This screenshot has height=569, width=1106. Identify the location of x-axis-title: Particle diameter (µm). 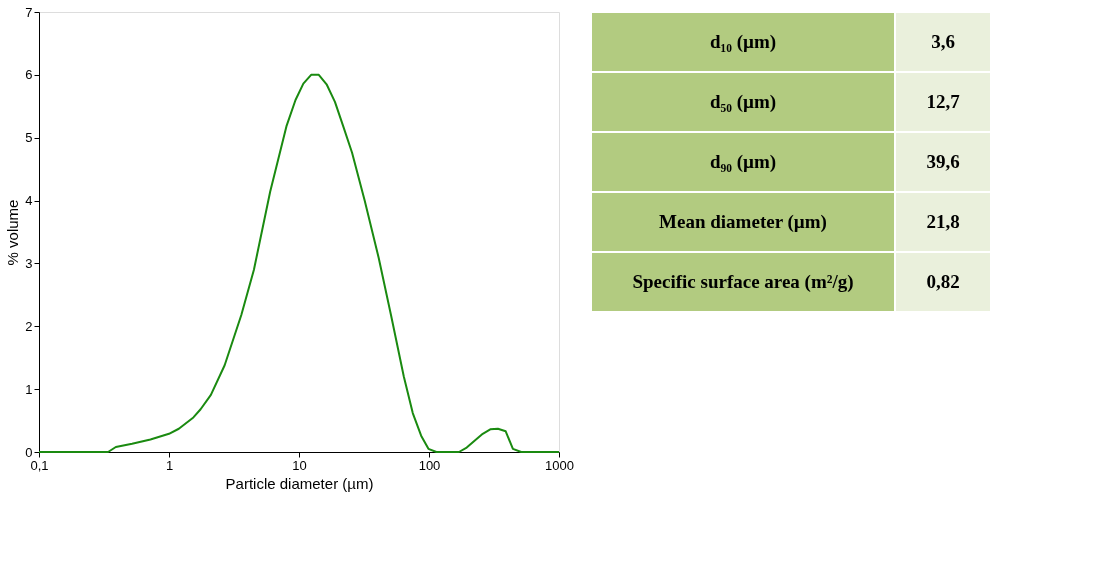
(299, 483).